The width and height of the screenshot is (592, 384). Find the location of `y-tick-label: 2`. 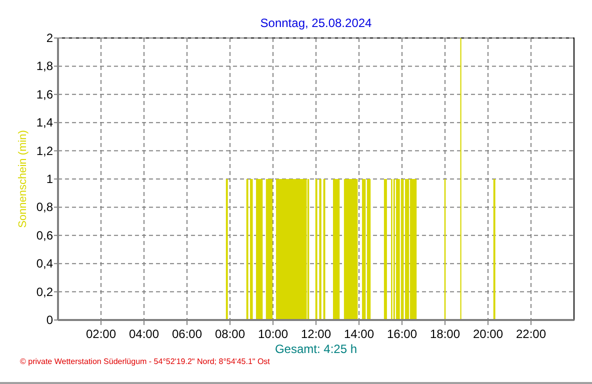

y-tick-label: 2 is located at coordinates (50, 38).